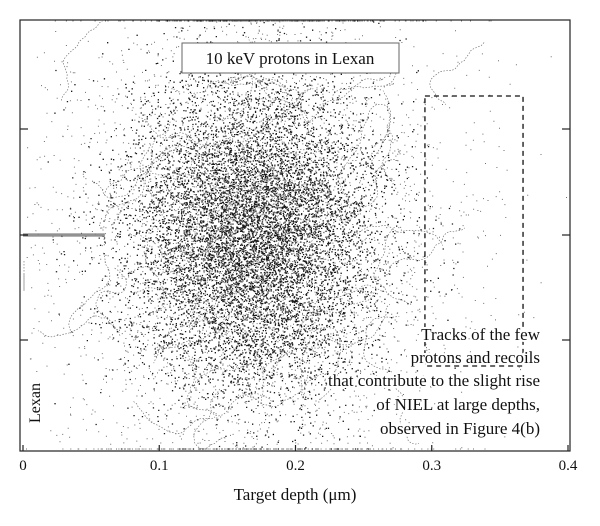  What do you see at coordinates (474, 231) in the screenshot?
I see `highlight-region` at bounding box center [474, 231].